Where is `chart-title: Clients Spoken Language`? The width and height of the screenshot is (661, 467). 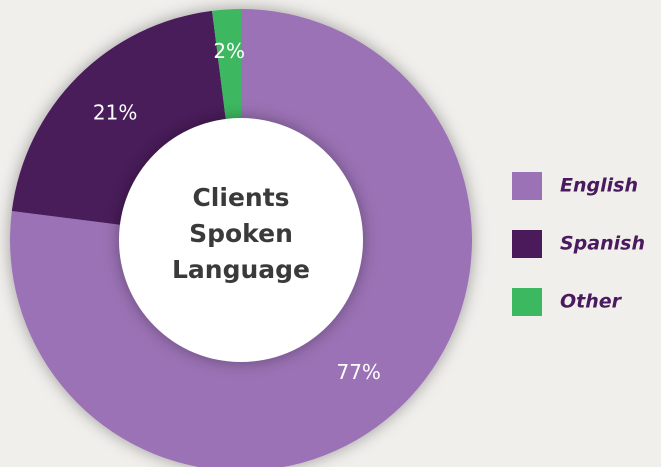
chart-title: Clients Spoken Language is located at coordinates (240, 233).